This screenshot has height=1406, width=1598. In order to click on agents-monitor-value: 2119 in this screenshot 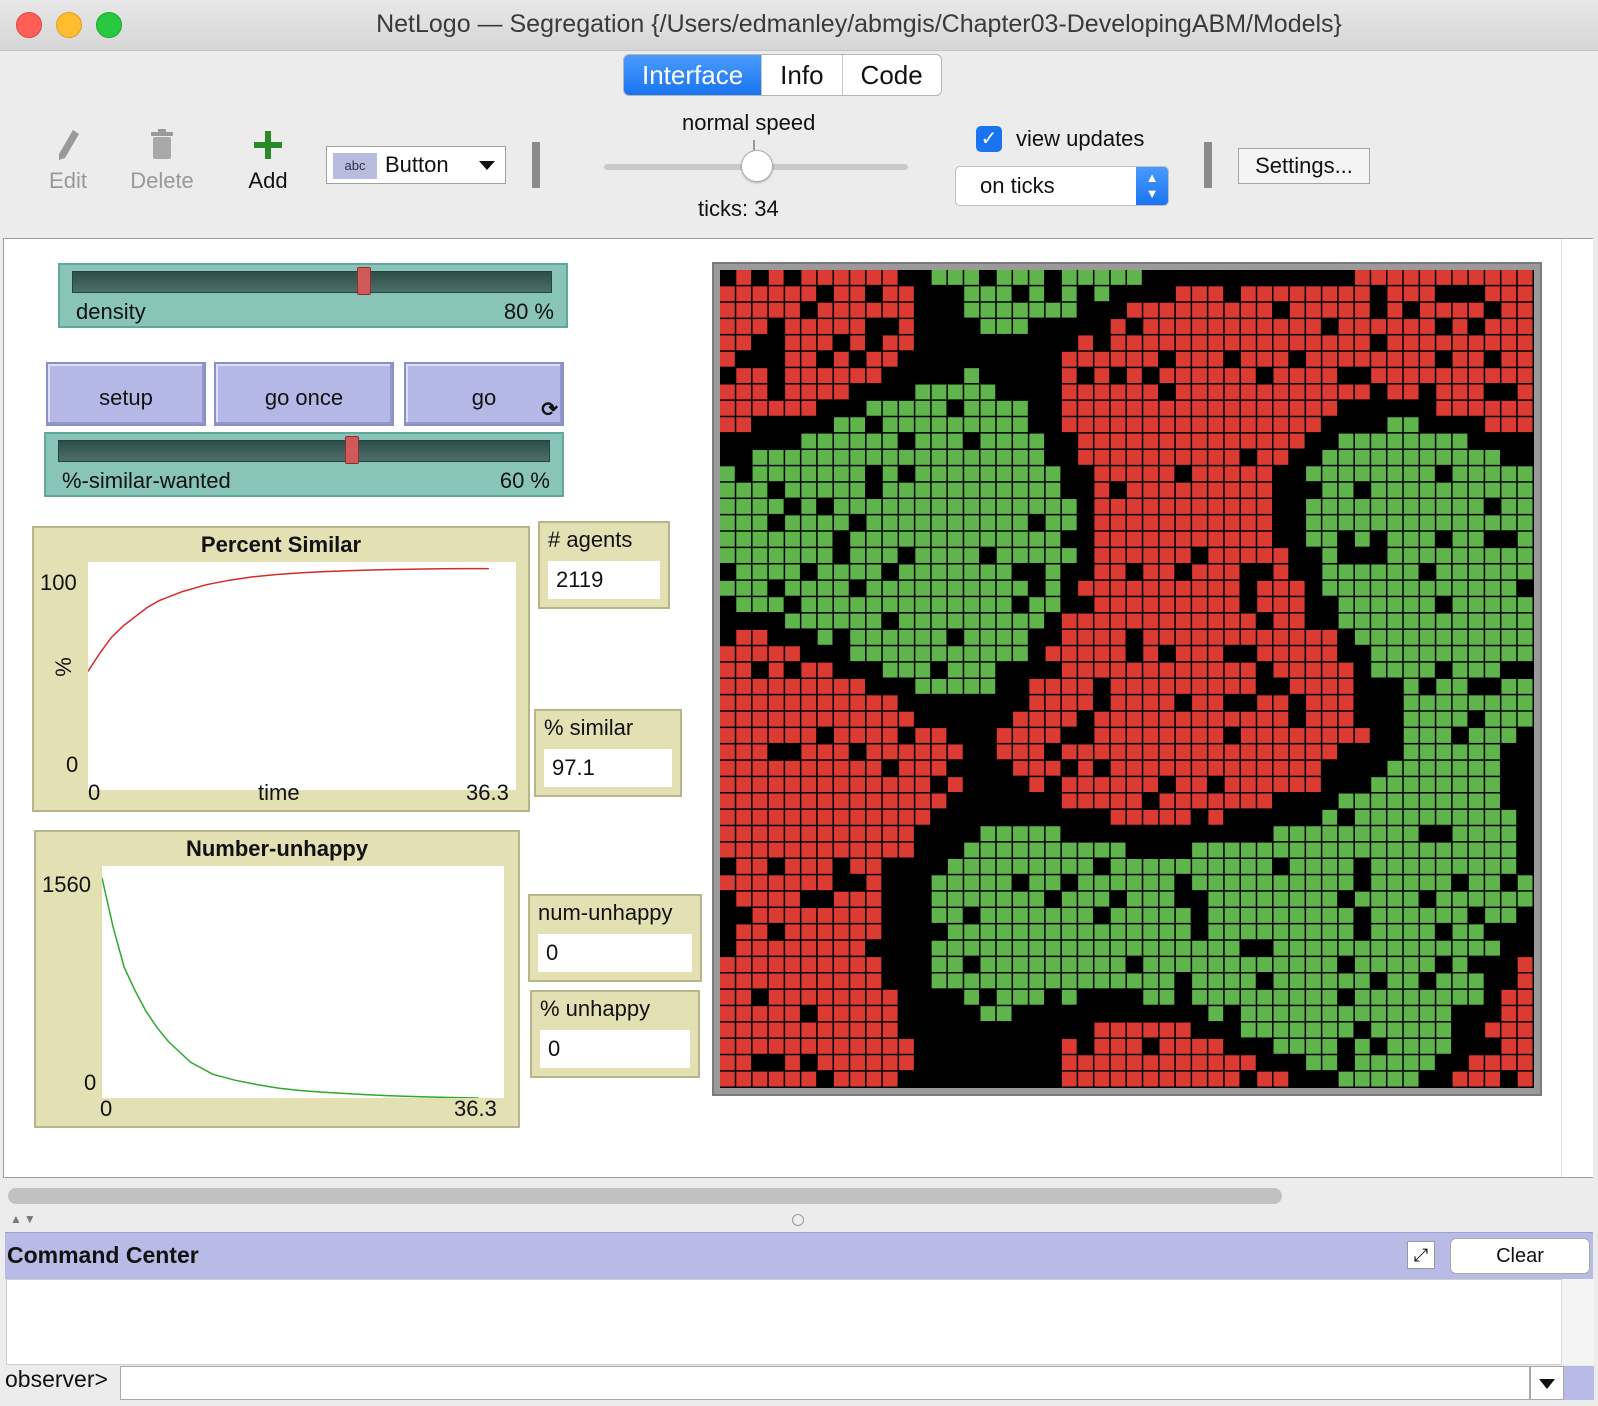, I will do `click(604, 580)`.